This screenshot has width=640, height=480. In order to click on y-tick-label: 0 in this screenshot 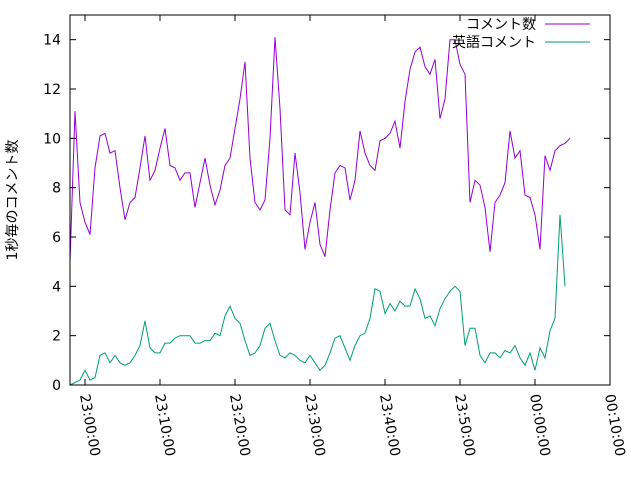, I will do `click(56, 386)`.